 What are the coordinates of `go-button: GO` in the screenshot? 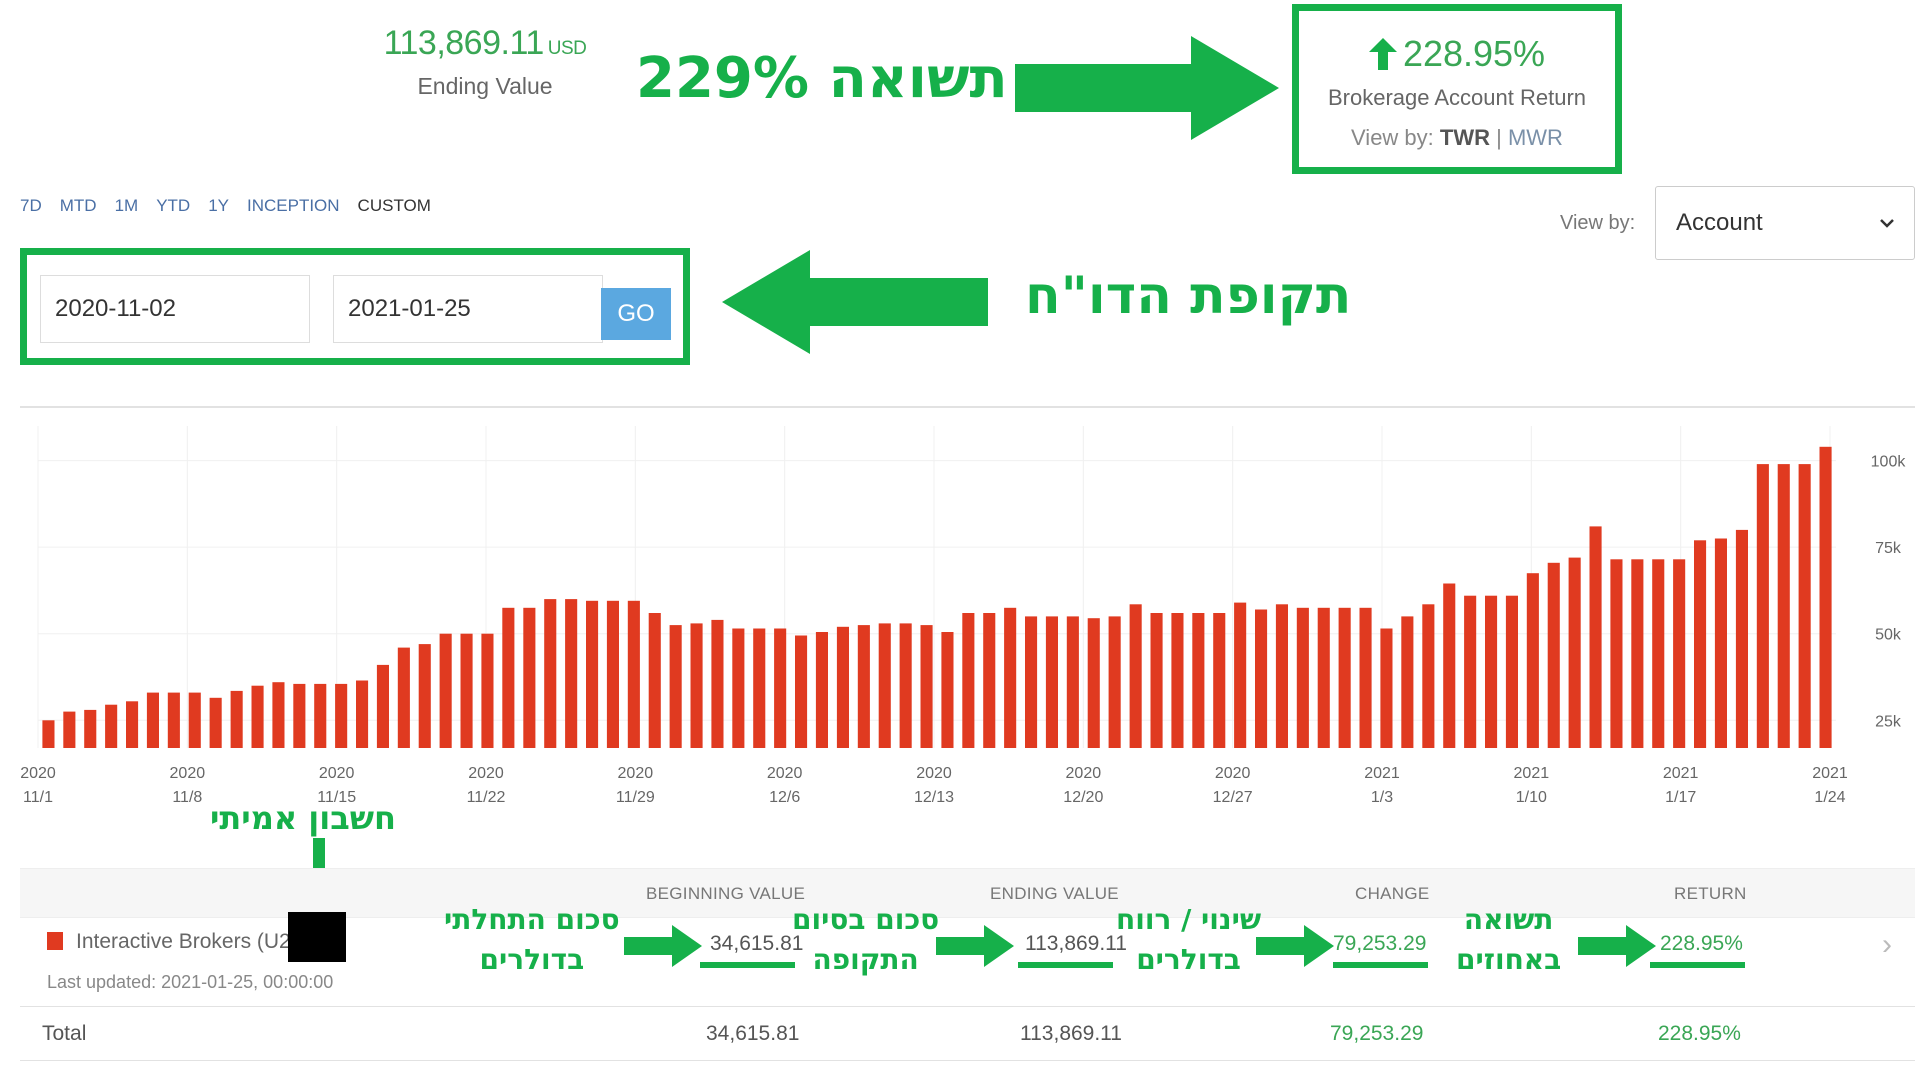 It's located at (636, 314).